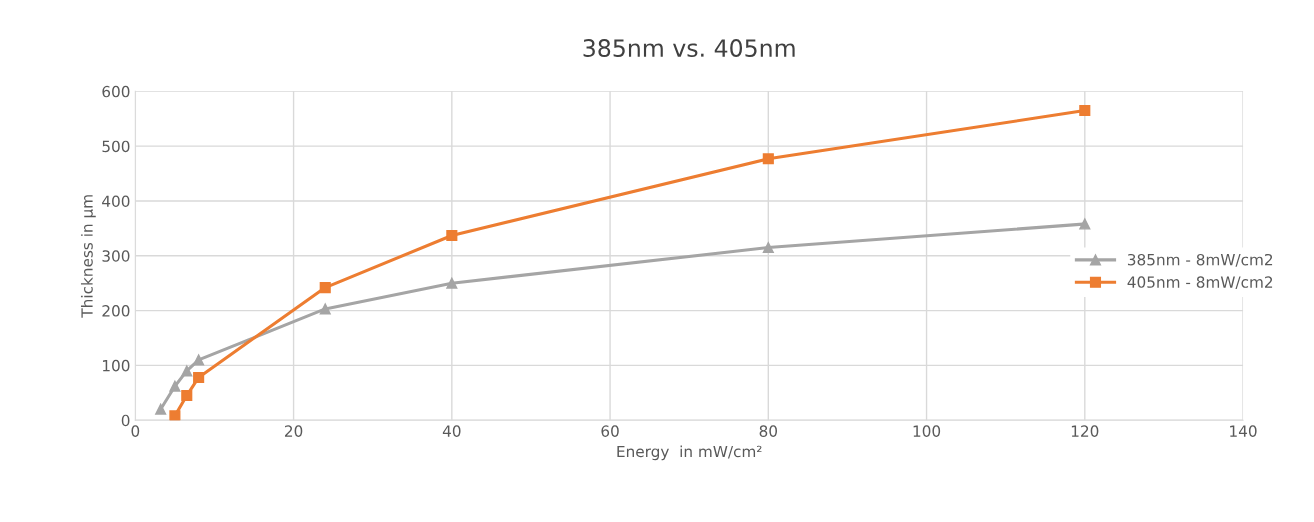  Describe the element at coordinates (116, 365) in the screenshot. I see `y-tick-label: 100` at that location.